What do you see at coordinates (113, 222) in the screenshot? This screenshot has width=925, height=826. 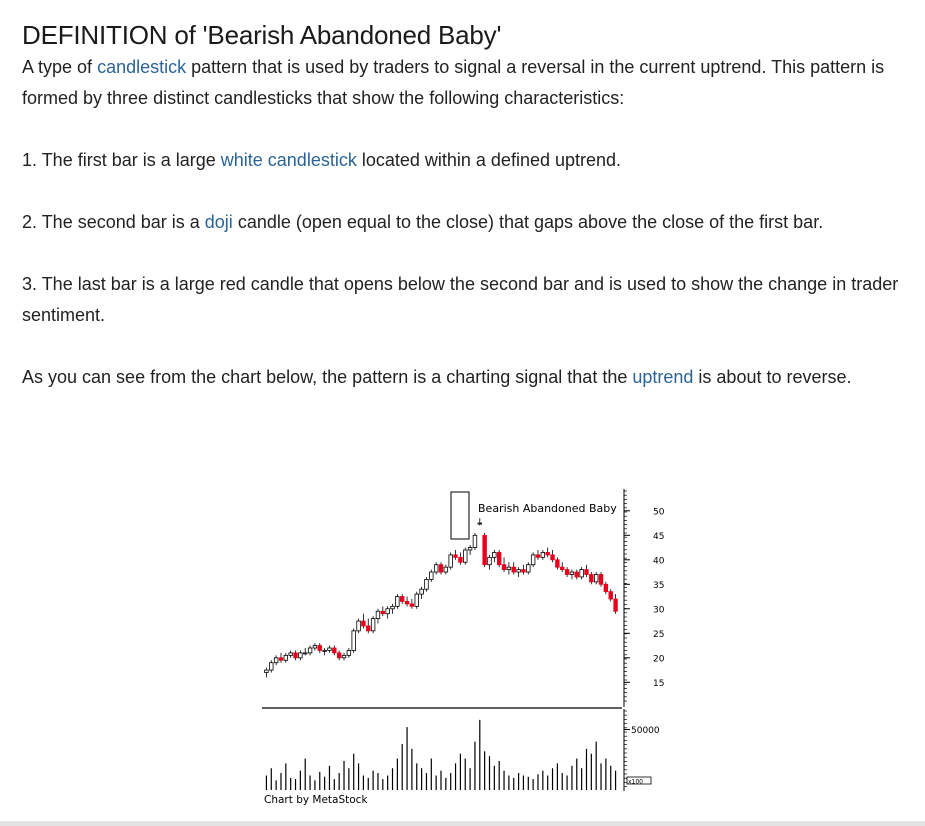 I see `point-2-text-start: 2. The second bar is a` at bounding box center [113, 222].